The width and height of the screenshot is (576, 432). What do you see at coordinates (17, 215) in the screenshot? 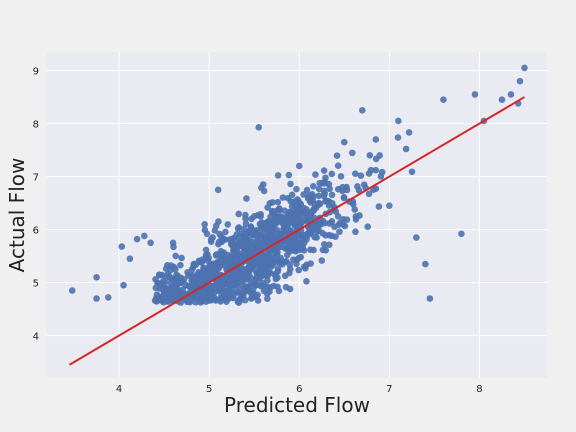
I see `y-axis-label: Actual Flow` at bounding box center [17, 215].